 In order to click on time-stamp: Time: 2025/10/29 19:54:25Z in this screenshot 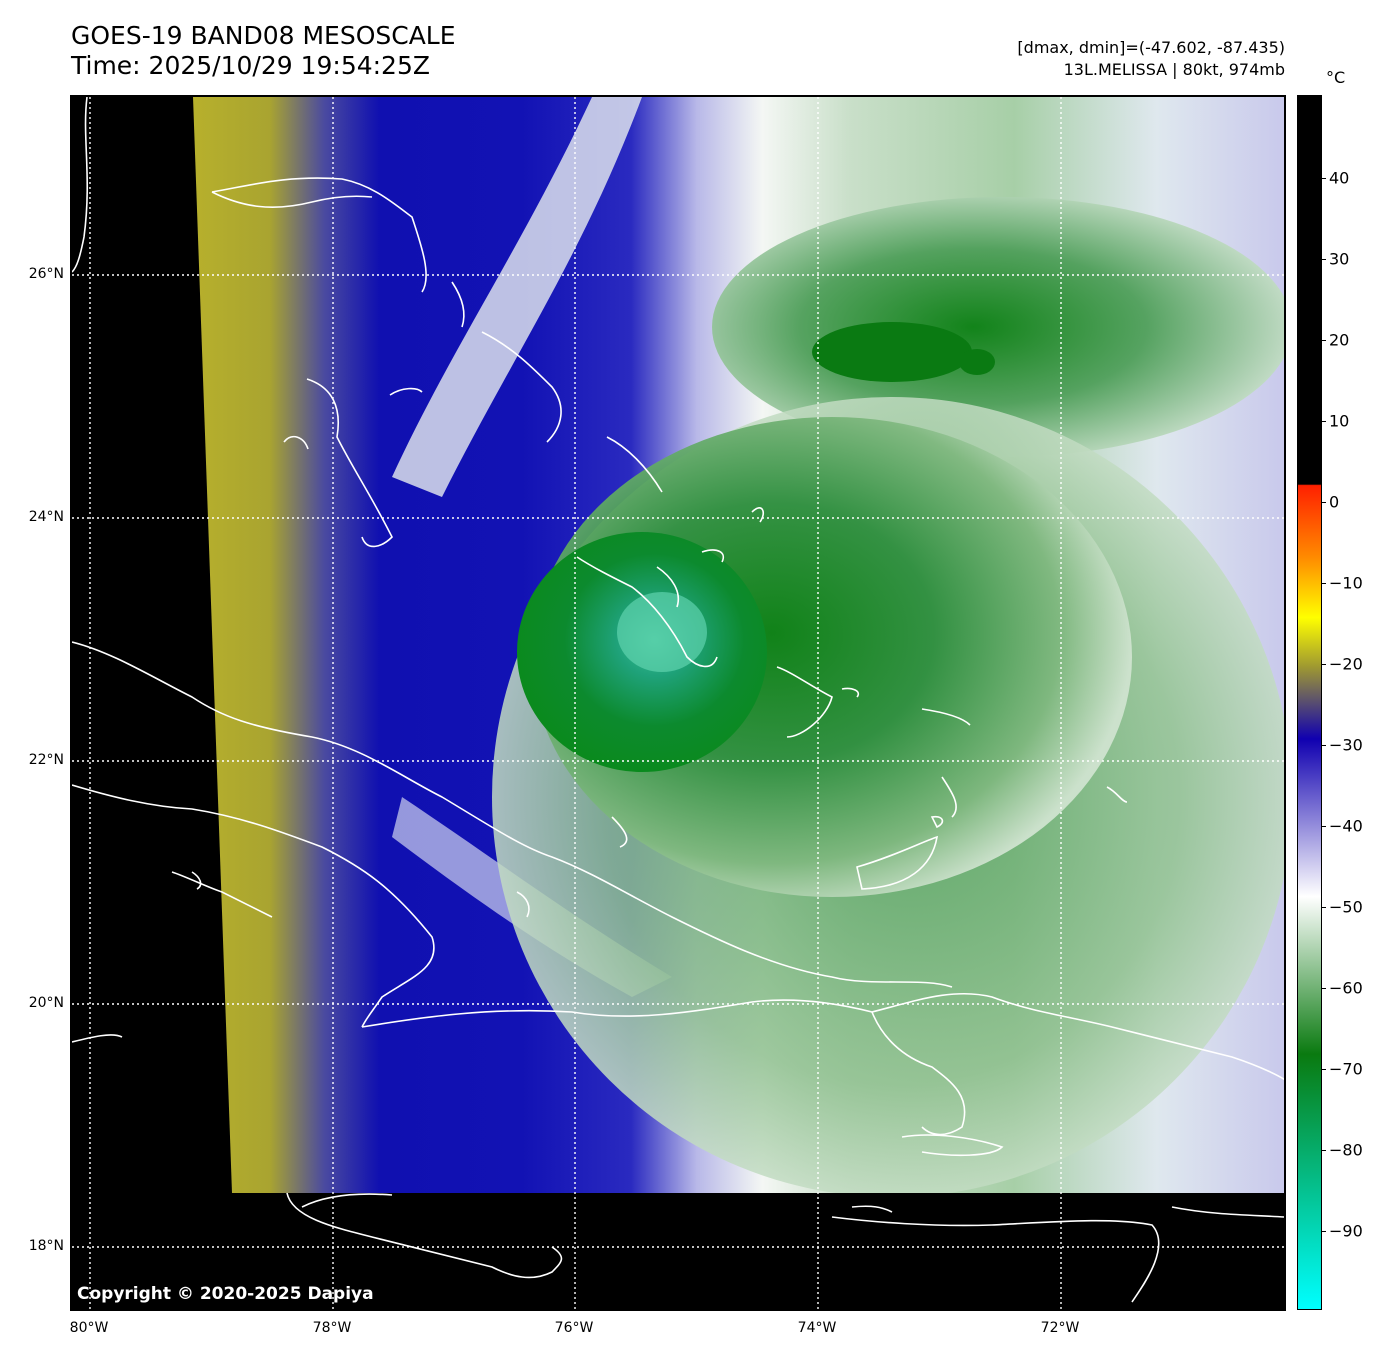, I will do `click(250, 65)`.